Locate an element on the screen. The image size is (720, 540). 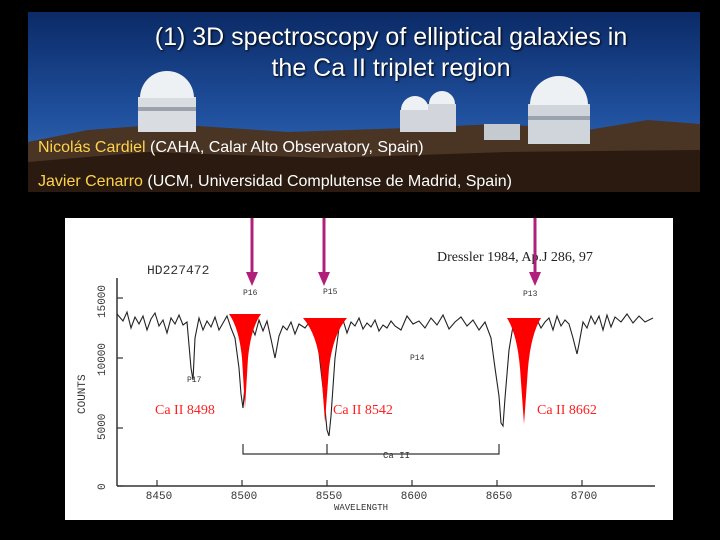
caii-bracket-label: Ca II is located at coordinates (396, 456).